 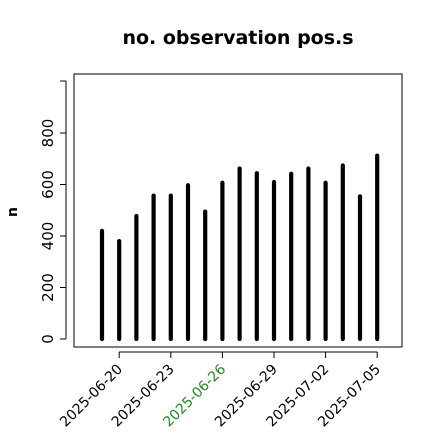 What do you see at coordinates (13, 212) in the screenshot?
I see `y-axis-label: n` at bounding box center [13, 212].